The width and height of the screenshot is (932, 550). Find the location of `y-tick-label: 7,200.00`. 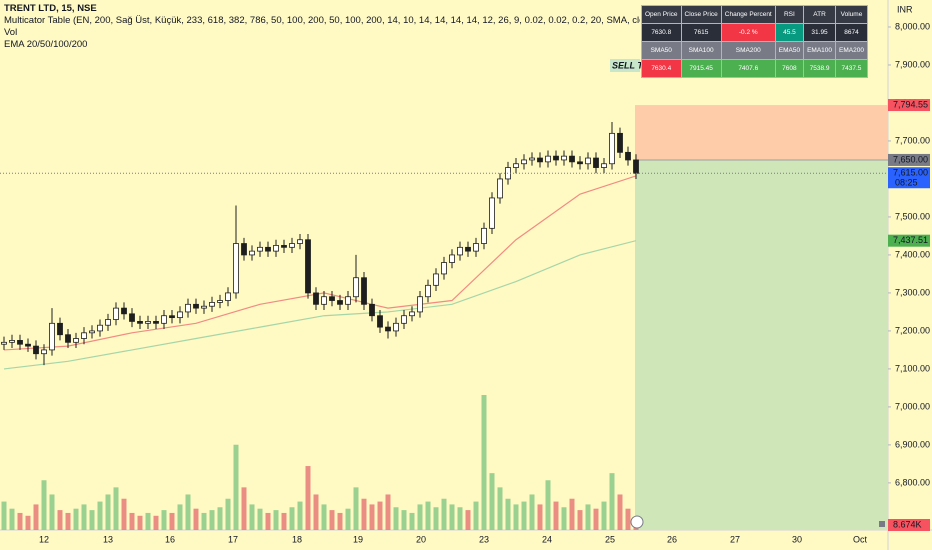

y-tick-label: 7,200.00 is located at coordinates (912, 330).